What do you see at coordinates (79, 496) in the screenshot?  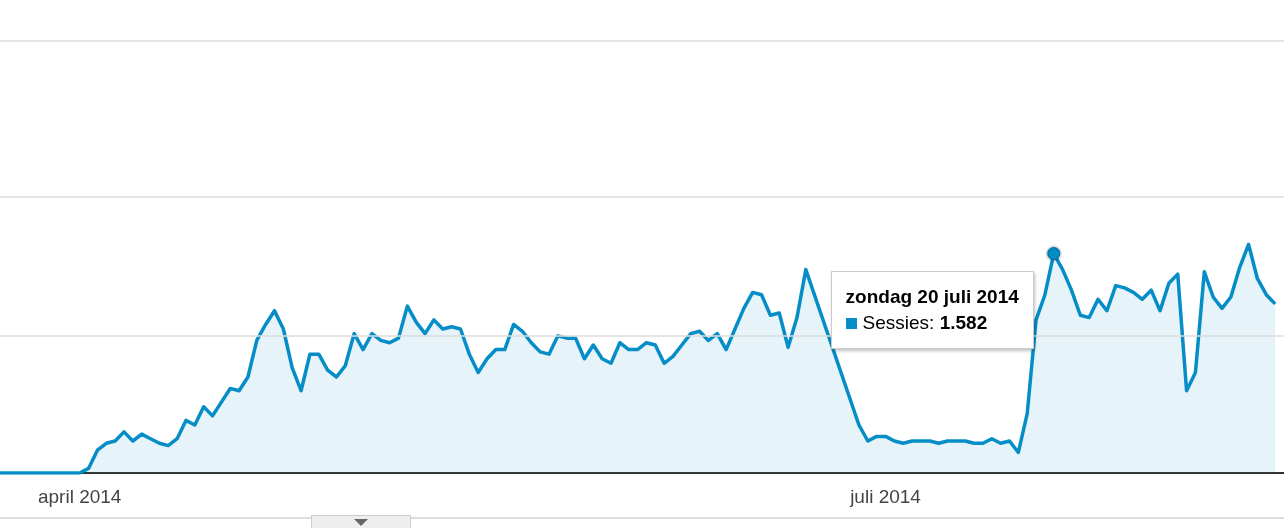 I see `x-tick-label: april 2014` at bounding box center [79, 496].